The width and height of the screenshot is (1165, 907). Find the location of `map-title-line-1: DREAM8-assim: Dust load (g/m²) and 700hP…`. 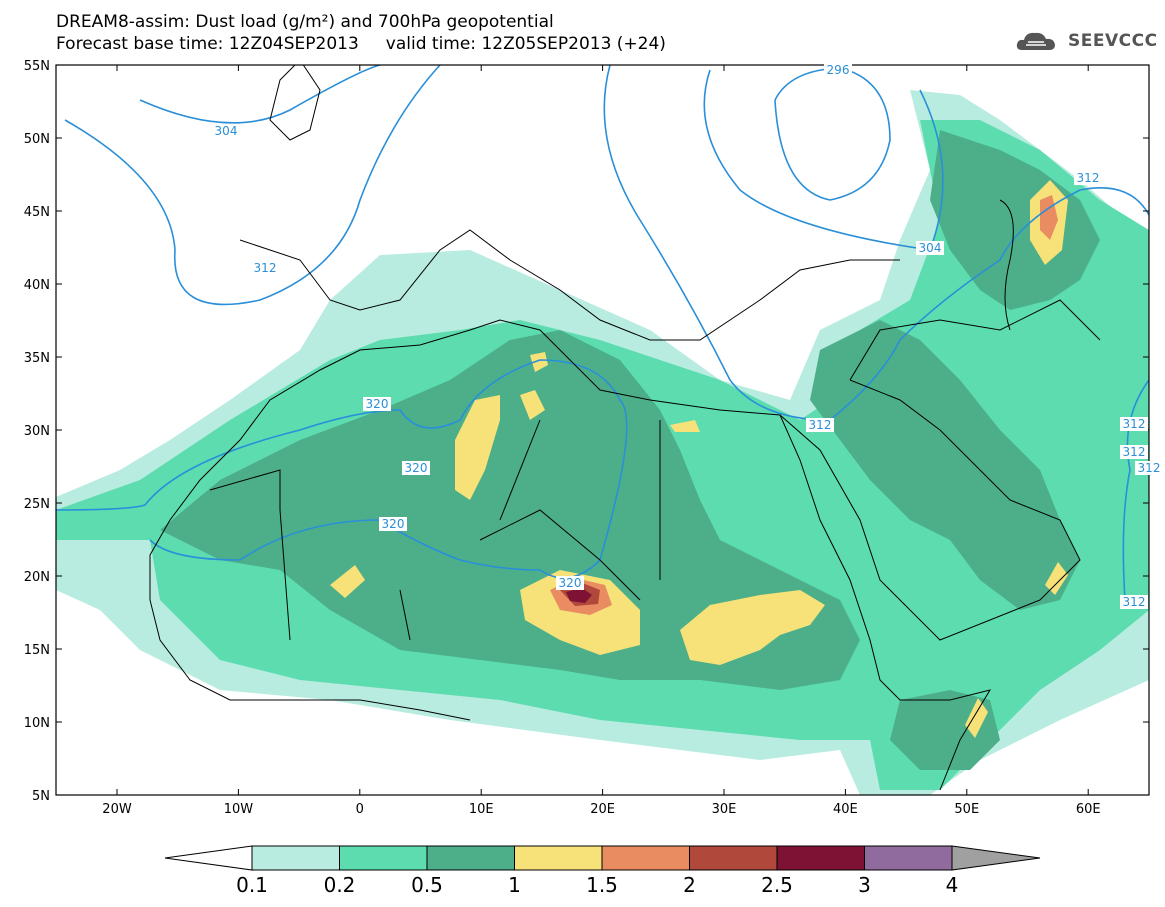

map-title-line-1: DREAM8-assim: Dust load (g/m²) and 700hP… is located at coordinates (305, 22).